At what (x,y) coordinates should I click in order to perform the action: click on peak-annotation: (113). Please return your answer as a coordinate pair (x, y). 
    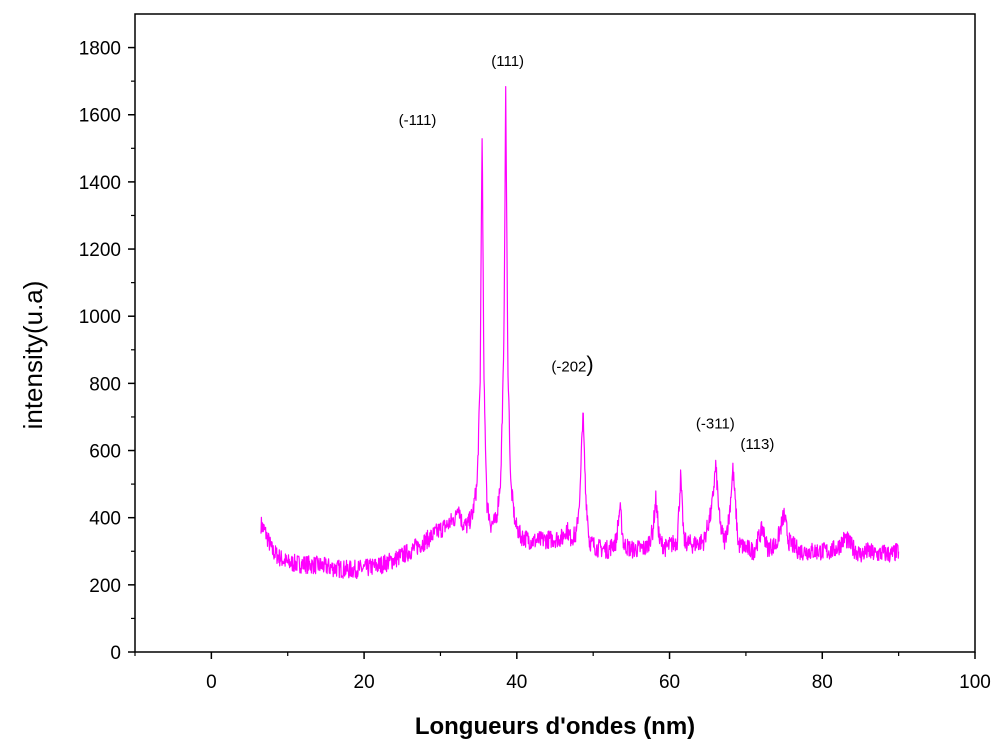
    Looking at the image, I should click on (757, 444).